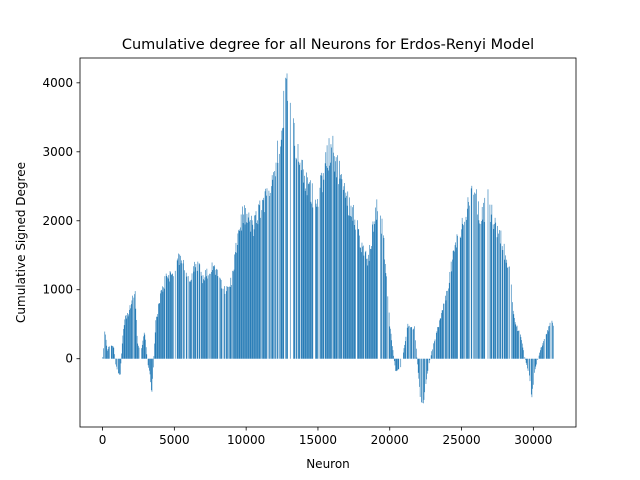  Describe the element at coordinates (103, 440) in the screenshot. I see `x-tick-label: 0` at that location.